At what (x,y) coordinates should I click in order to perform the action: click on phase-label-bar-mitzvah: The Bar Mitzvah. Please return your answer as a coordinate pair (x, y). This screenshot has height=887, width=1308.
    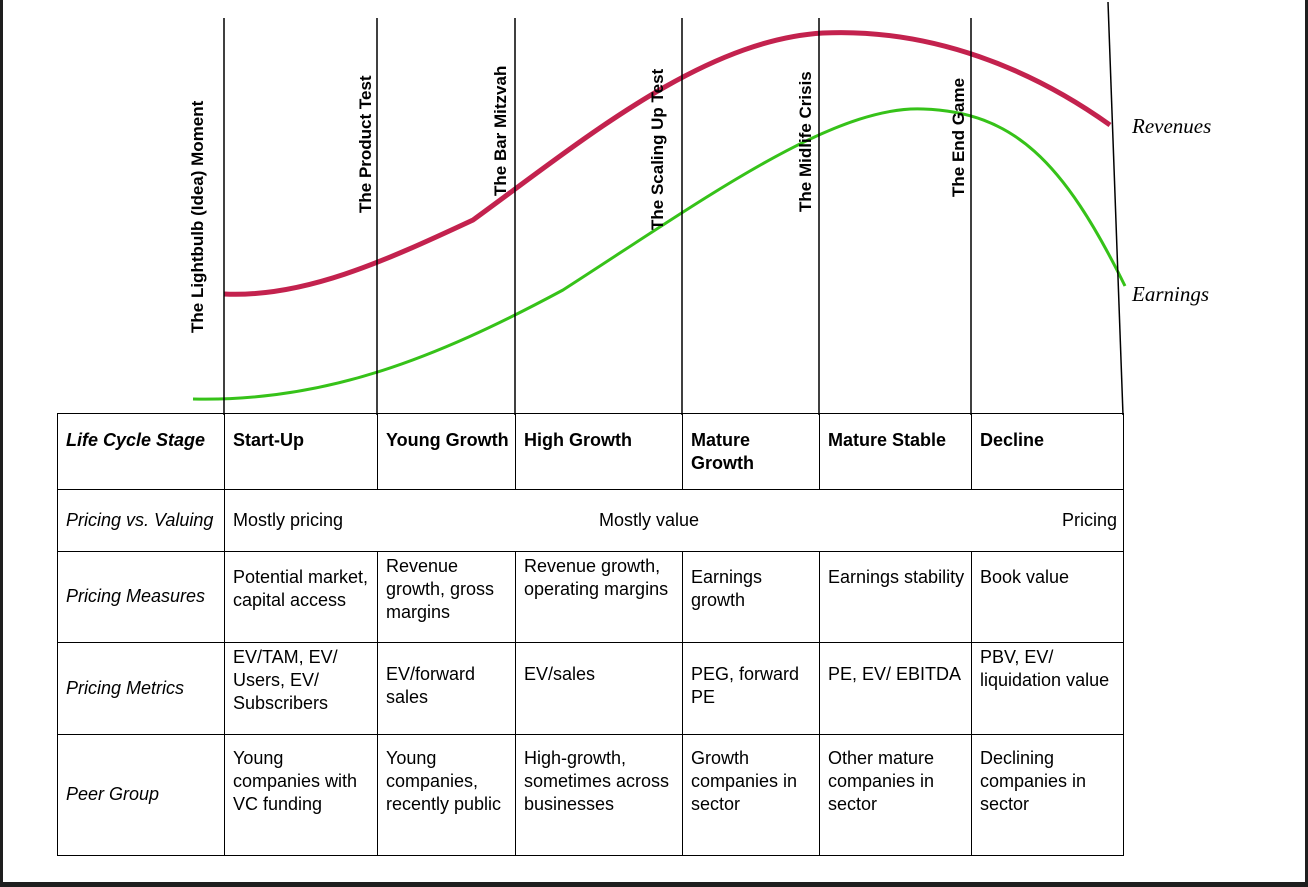
    Looking at the image, I should click on (500, 131).